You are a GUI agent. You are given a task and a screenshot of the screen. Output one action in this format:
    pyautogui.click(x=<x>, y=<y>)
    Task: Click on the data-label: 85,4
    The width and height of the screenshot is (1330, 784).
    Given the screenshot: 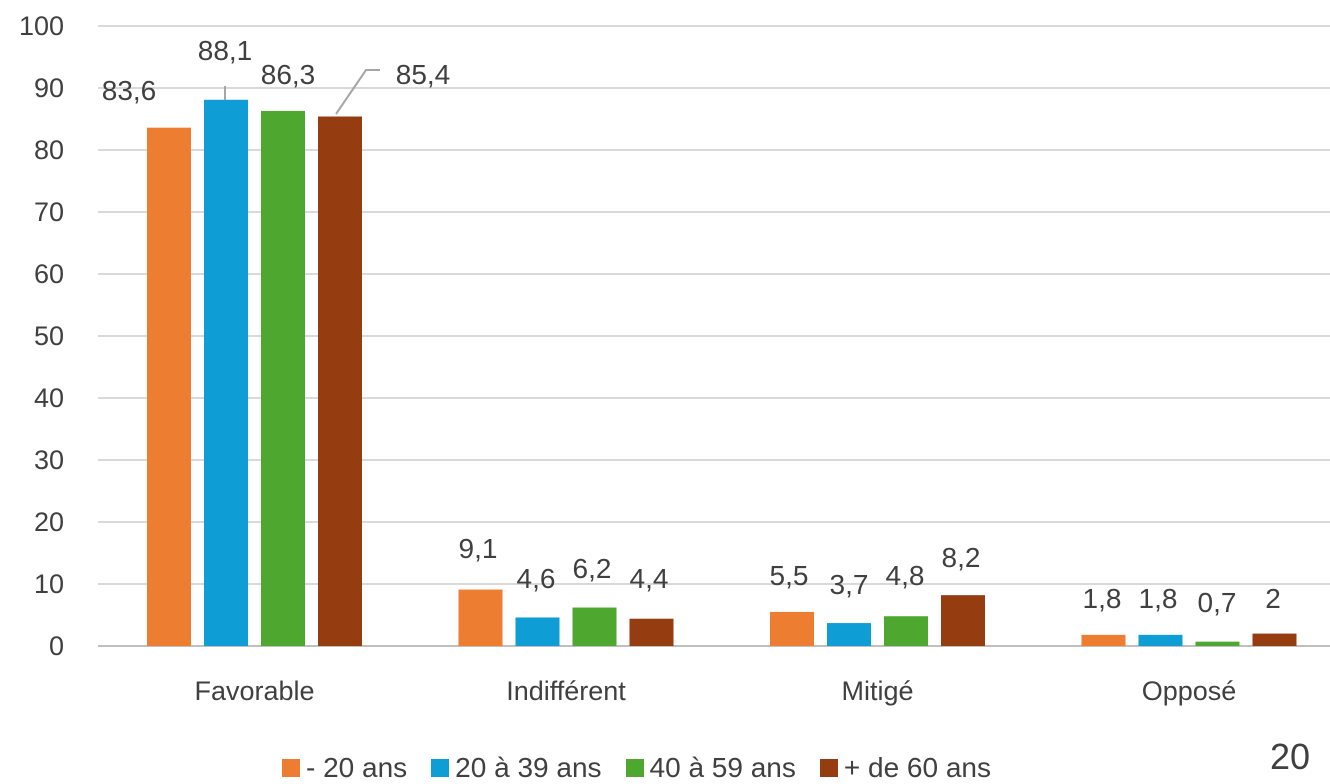 What is the action you would take?
    pyautogui.click(x=423, y=74)
    